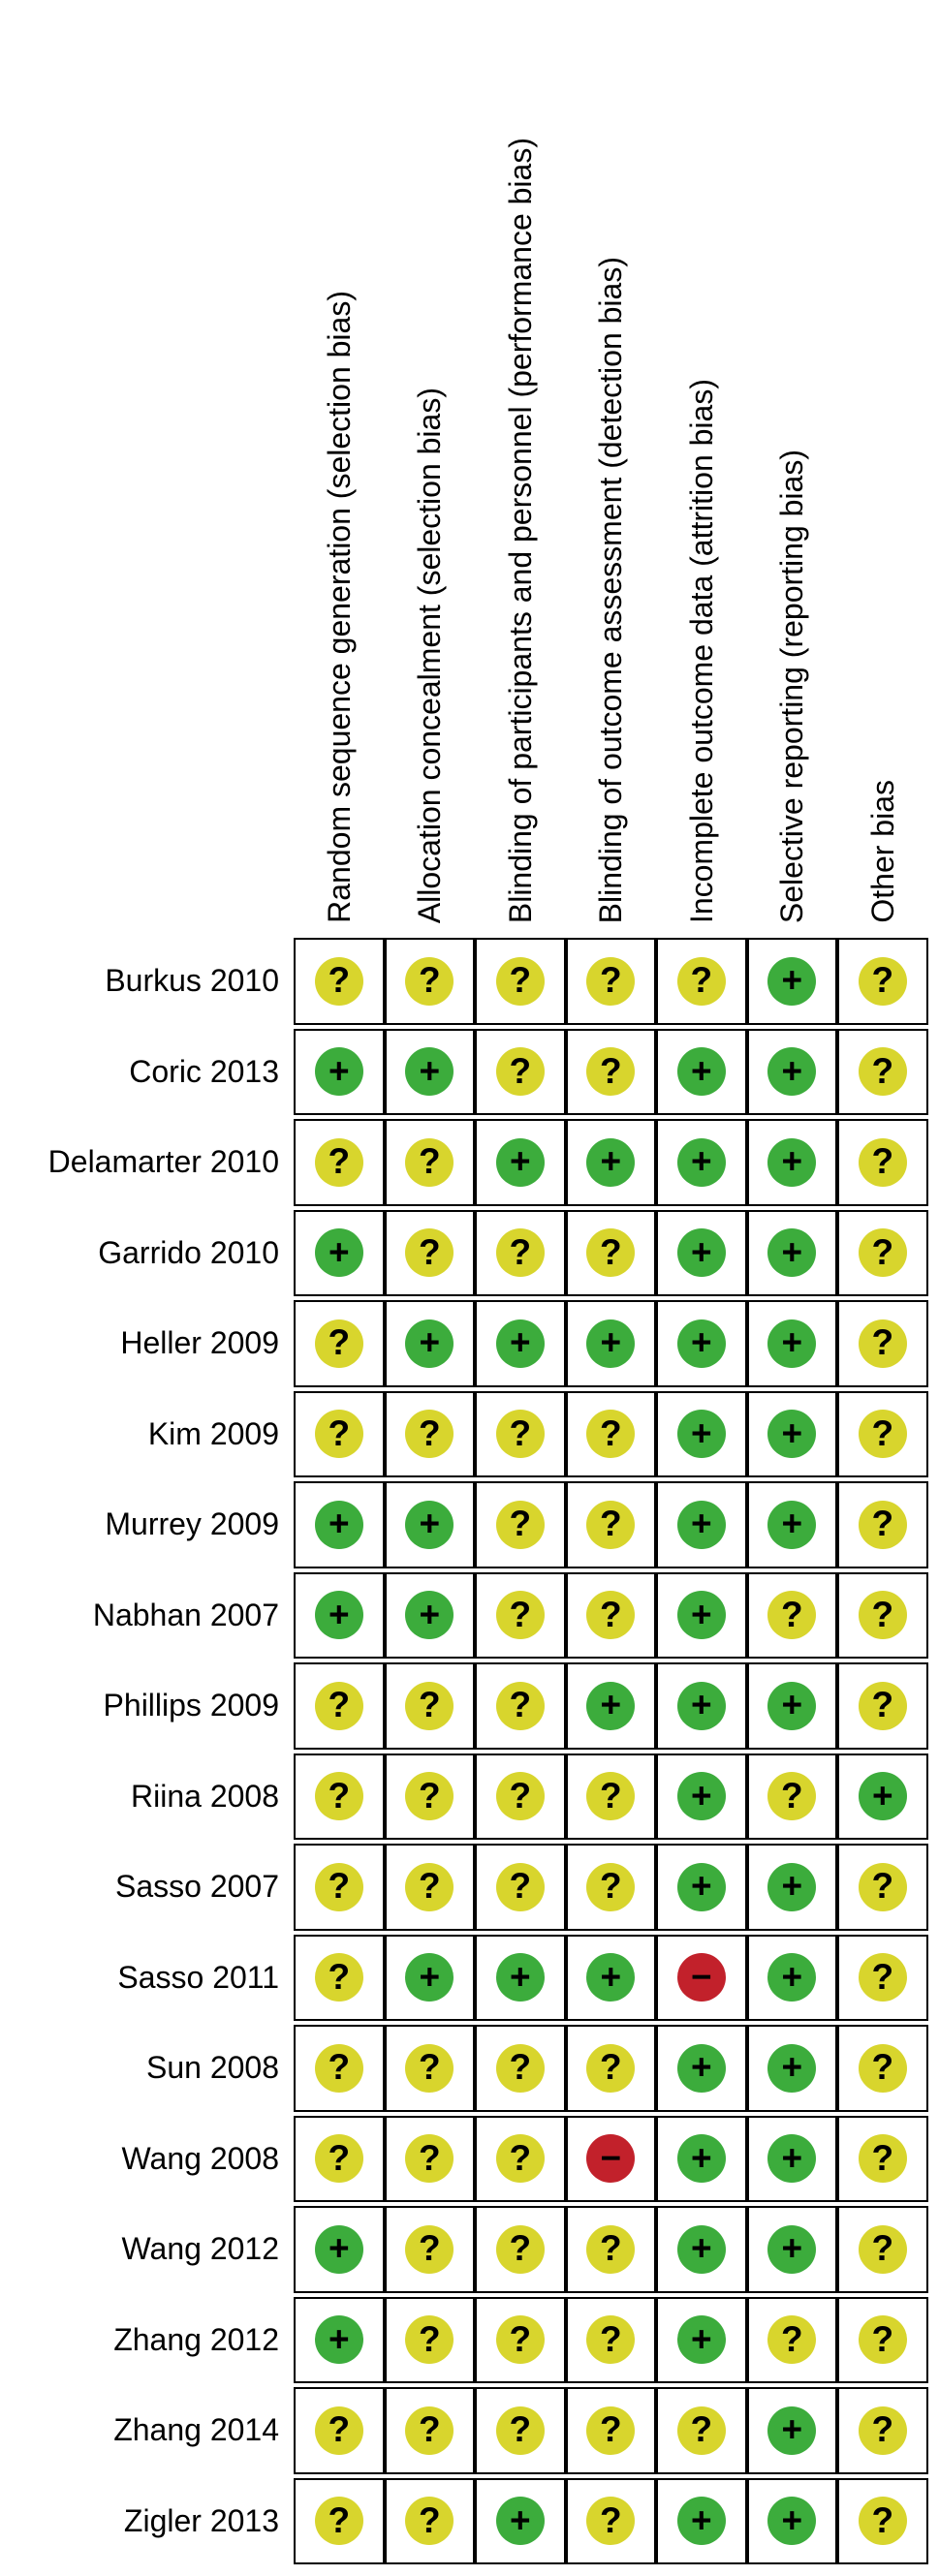 The image size is (939, 2576). Describe the element at coordinates (464, 2339) in the screenshot. I see `table-row: Zhang 2012 +??? +??` at that location.